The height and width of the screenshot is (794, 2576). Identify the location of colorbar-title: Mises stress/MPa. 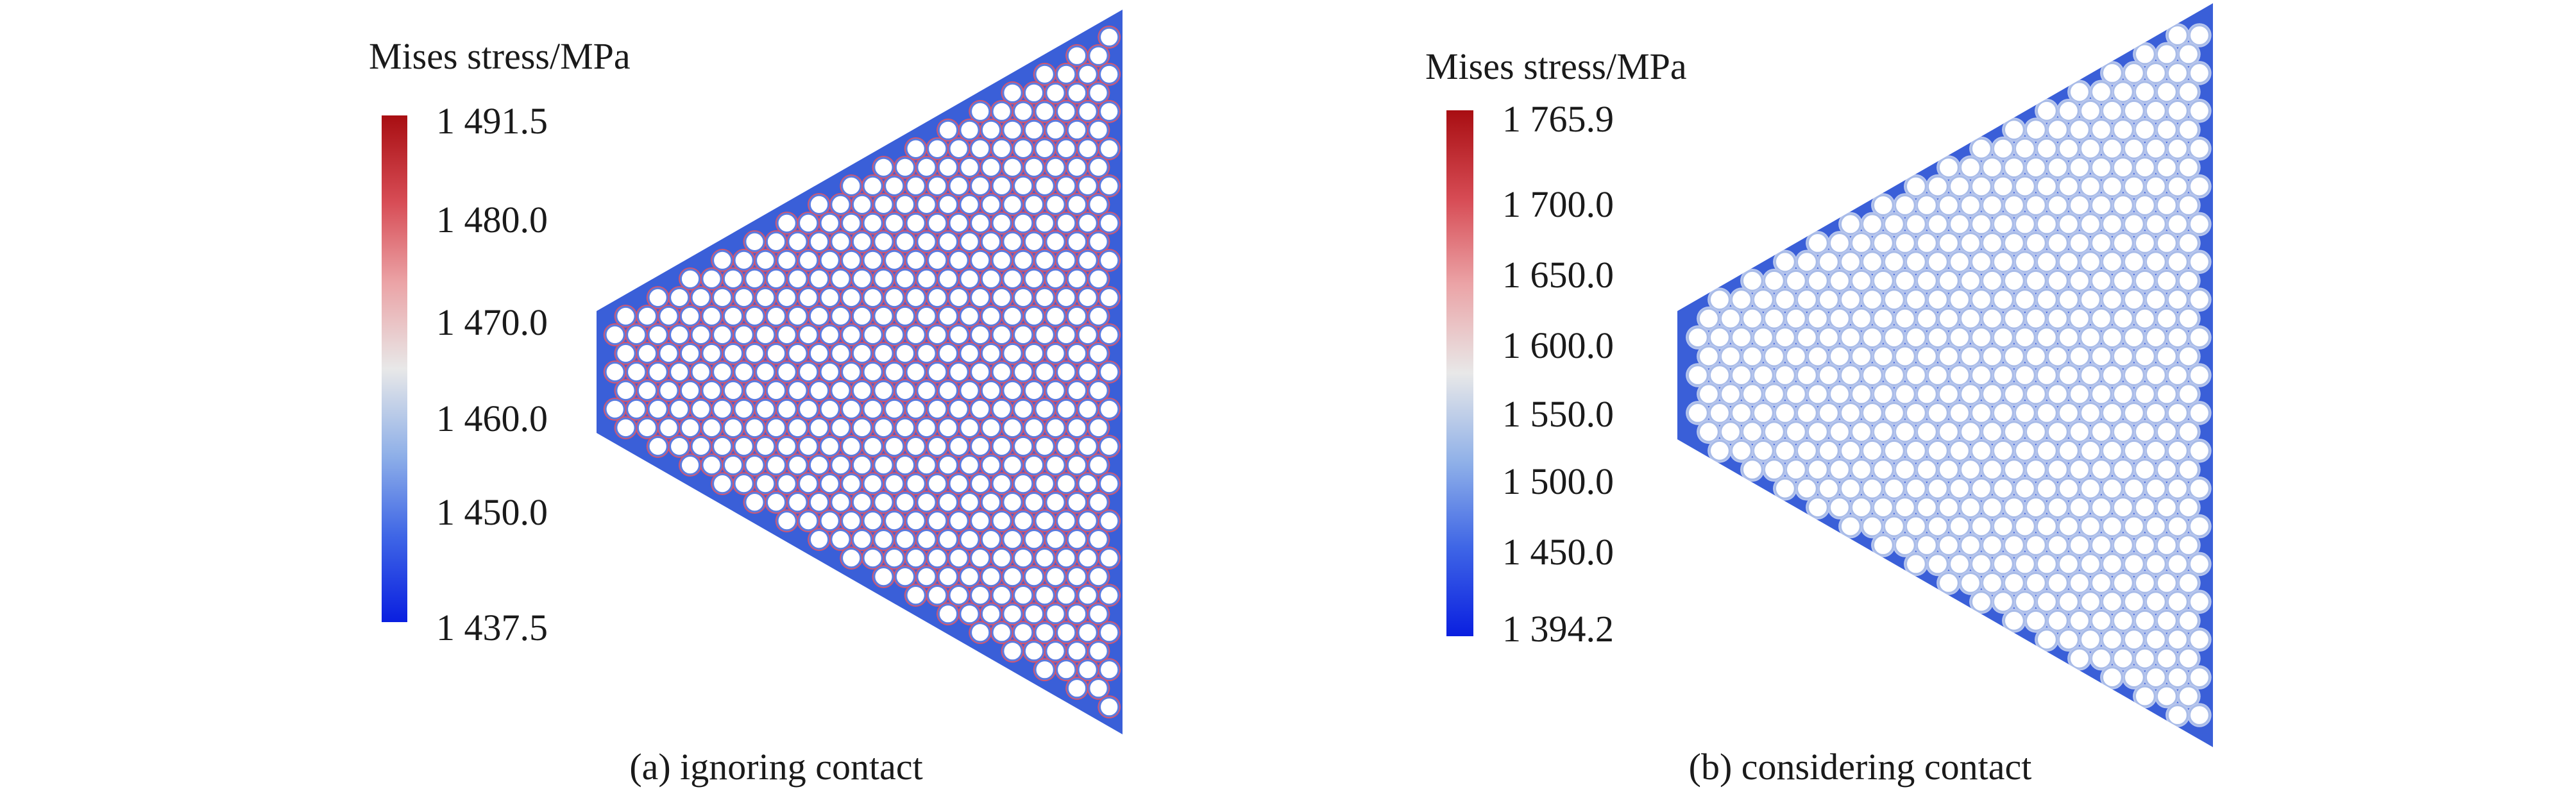
(500, 56).